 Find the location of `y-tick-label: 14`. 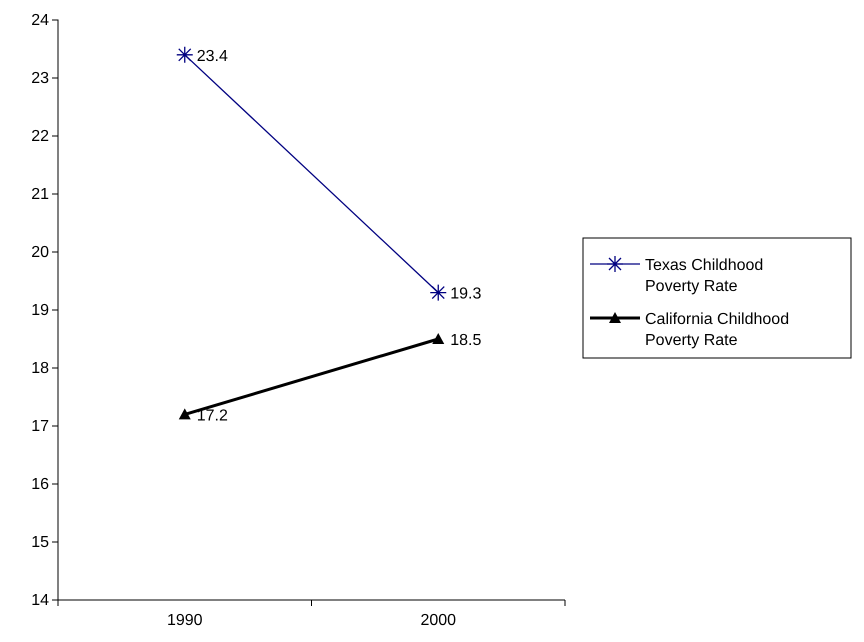

y-tick-label: 14 is located at coordinates (40, 601).